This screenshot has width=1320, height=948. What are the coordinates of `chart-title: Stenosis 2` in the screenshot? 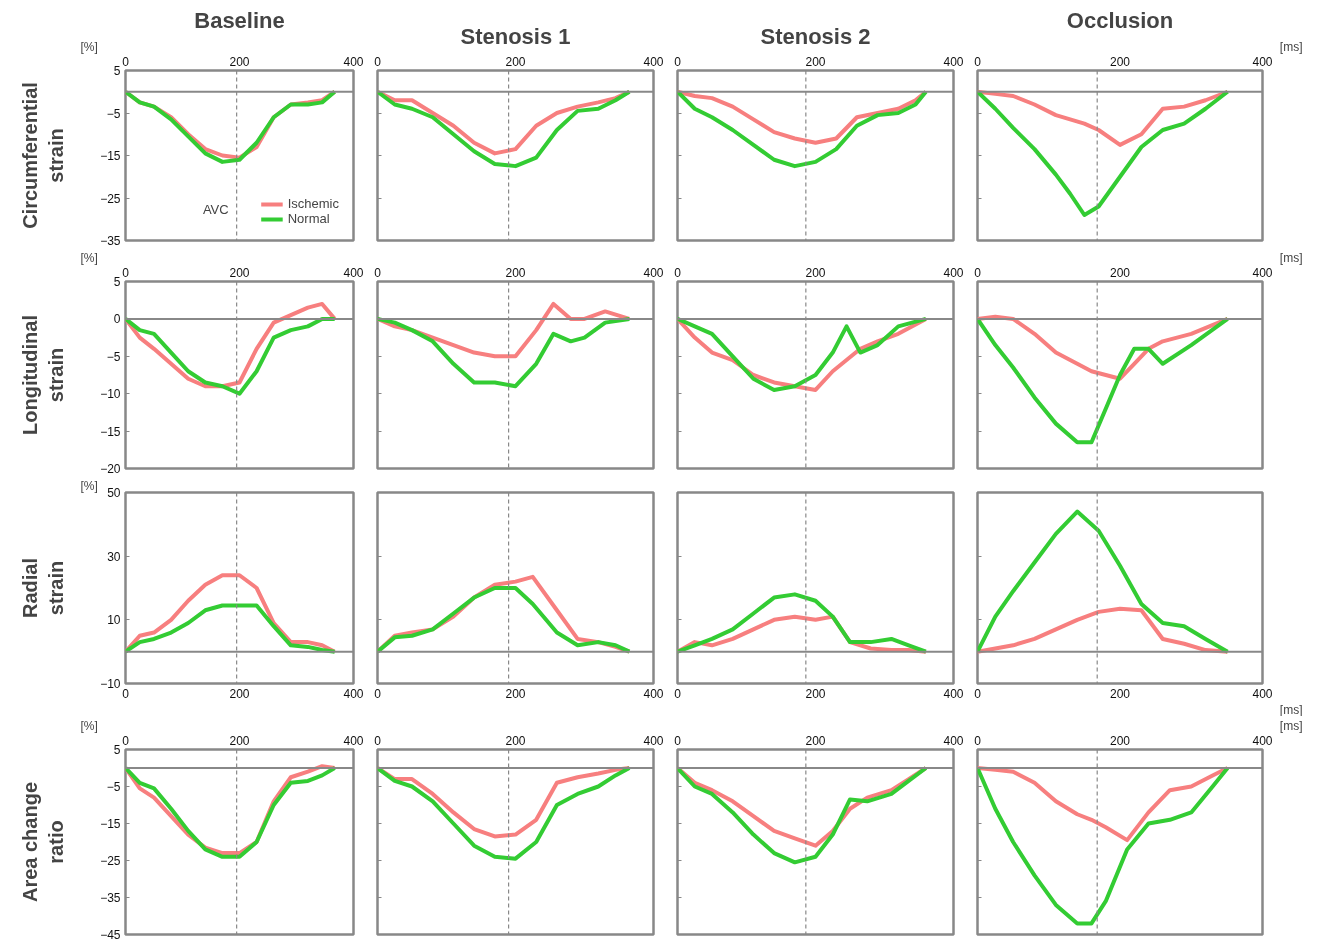 It's located at (815, 36).